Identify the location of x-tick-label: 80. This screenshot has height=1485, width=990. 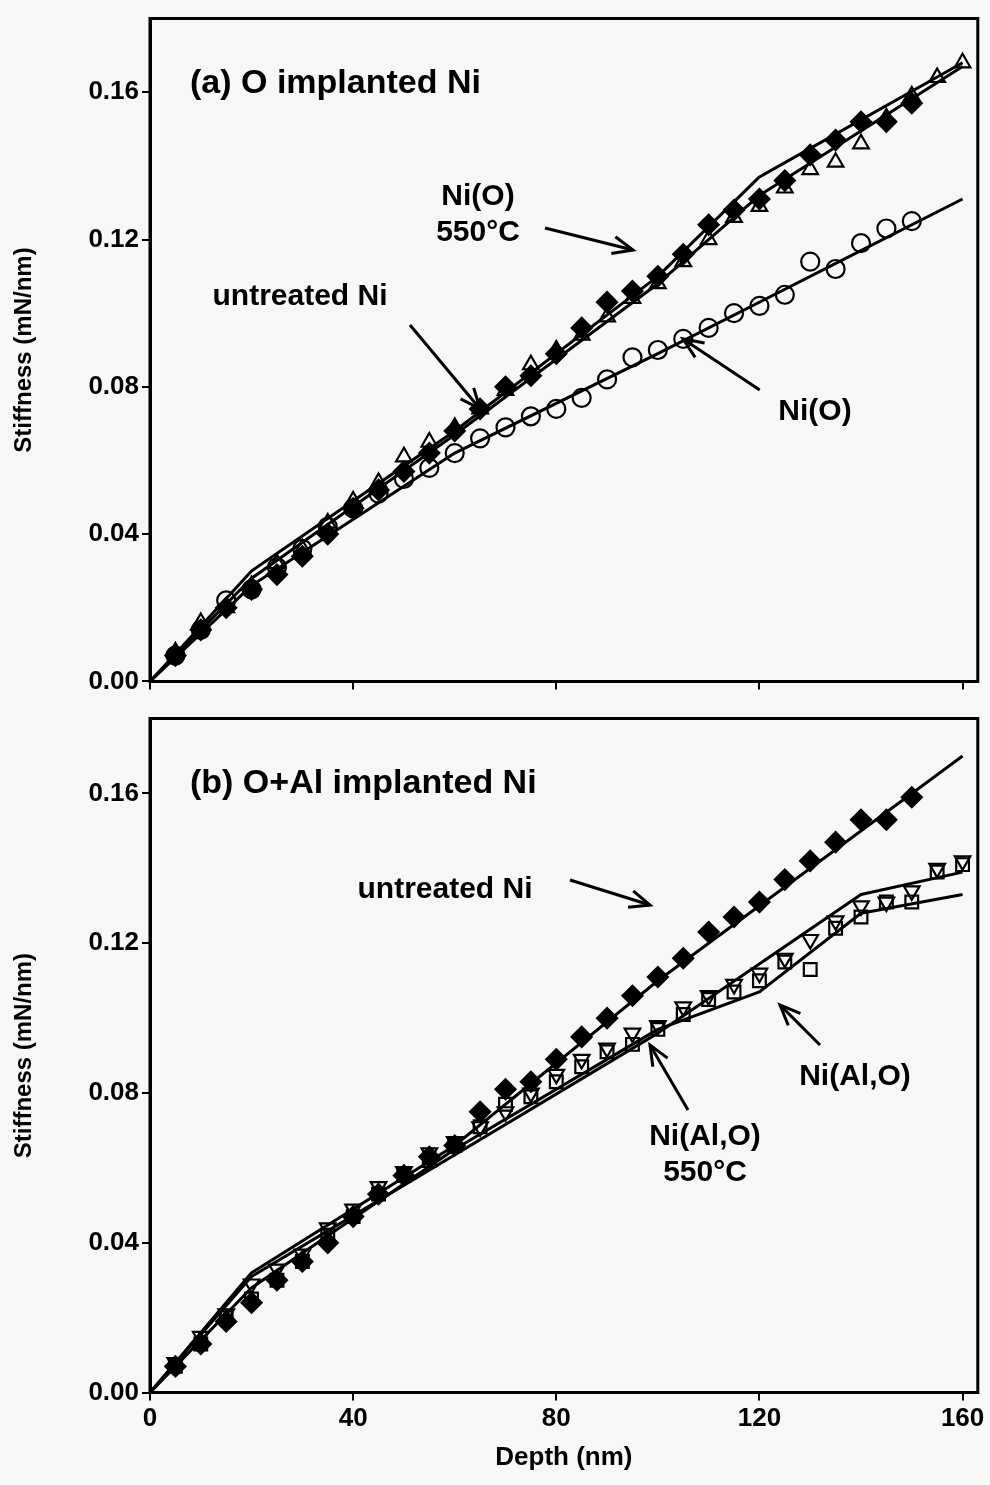
(556, 1417).